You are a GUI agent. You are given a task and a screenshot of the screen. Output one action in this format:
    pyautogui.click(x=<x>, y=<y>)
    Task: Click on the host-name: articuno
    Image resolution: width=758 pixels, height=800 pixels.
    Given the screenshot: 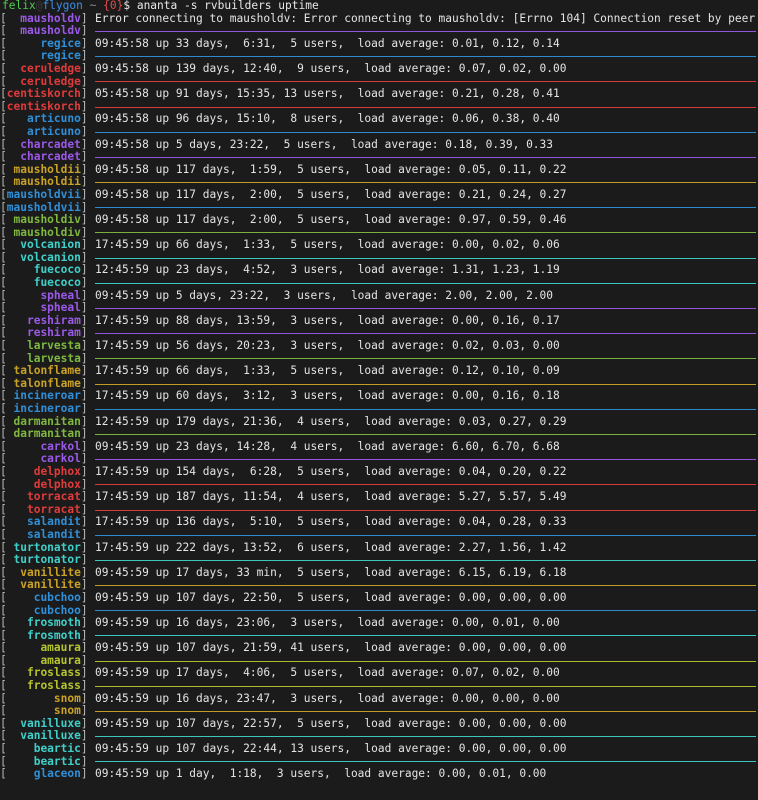 What is the action you would take?
    pyautogui.click(x=53, y=131)
    